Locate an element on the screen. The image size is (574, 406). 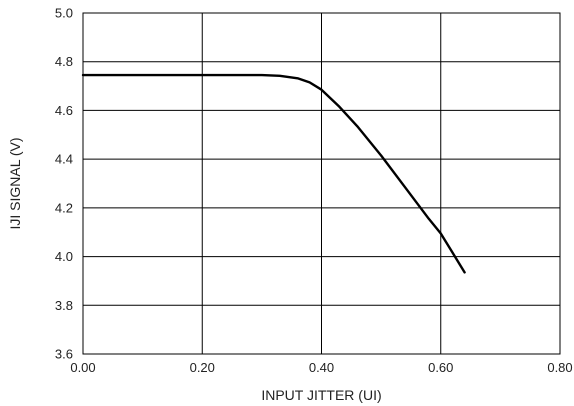
y-tick-label: 4.8 is located at coordinates (64, 61).